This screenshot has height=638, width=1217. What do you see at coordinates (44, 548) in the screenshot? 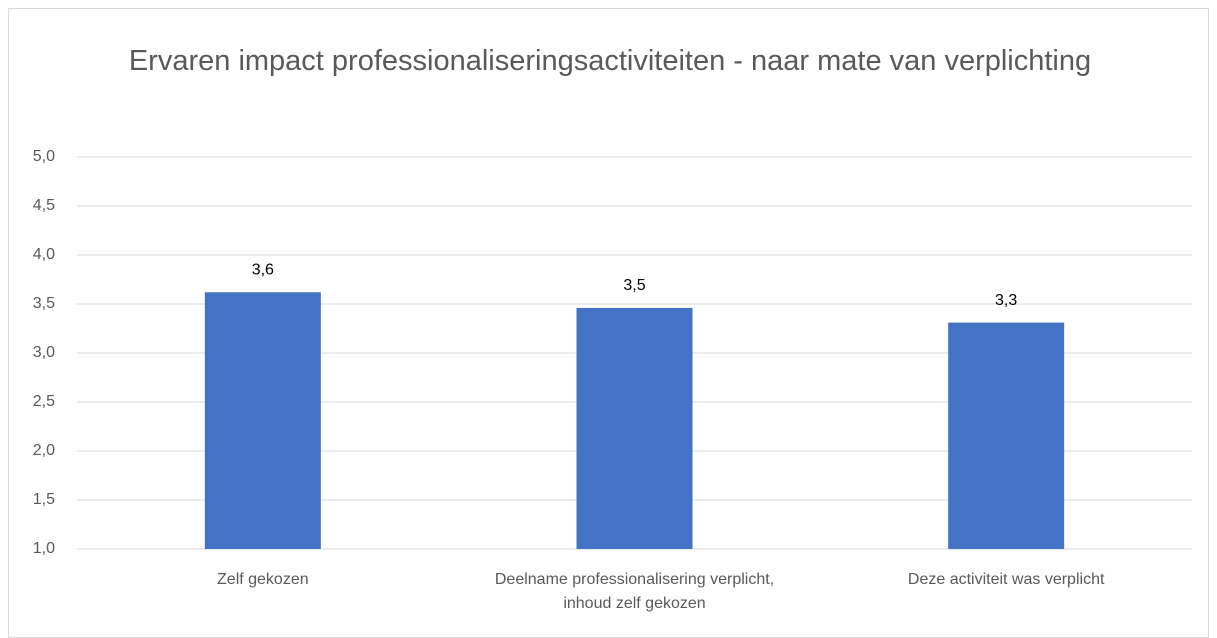
I see `y-tick-label: 1,0` at bounding box center [44, 548].